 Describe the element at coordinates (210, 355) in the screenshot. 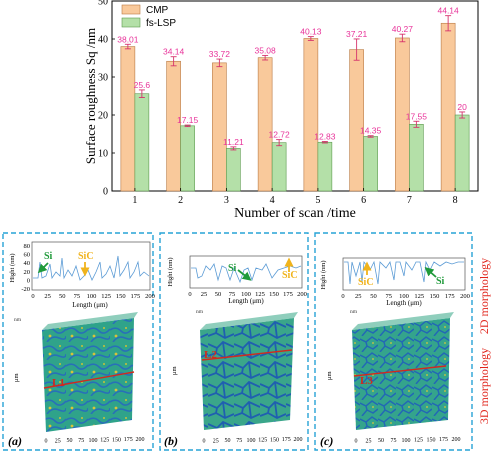

I see `panel-b-line-label: L2` at that location.